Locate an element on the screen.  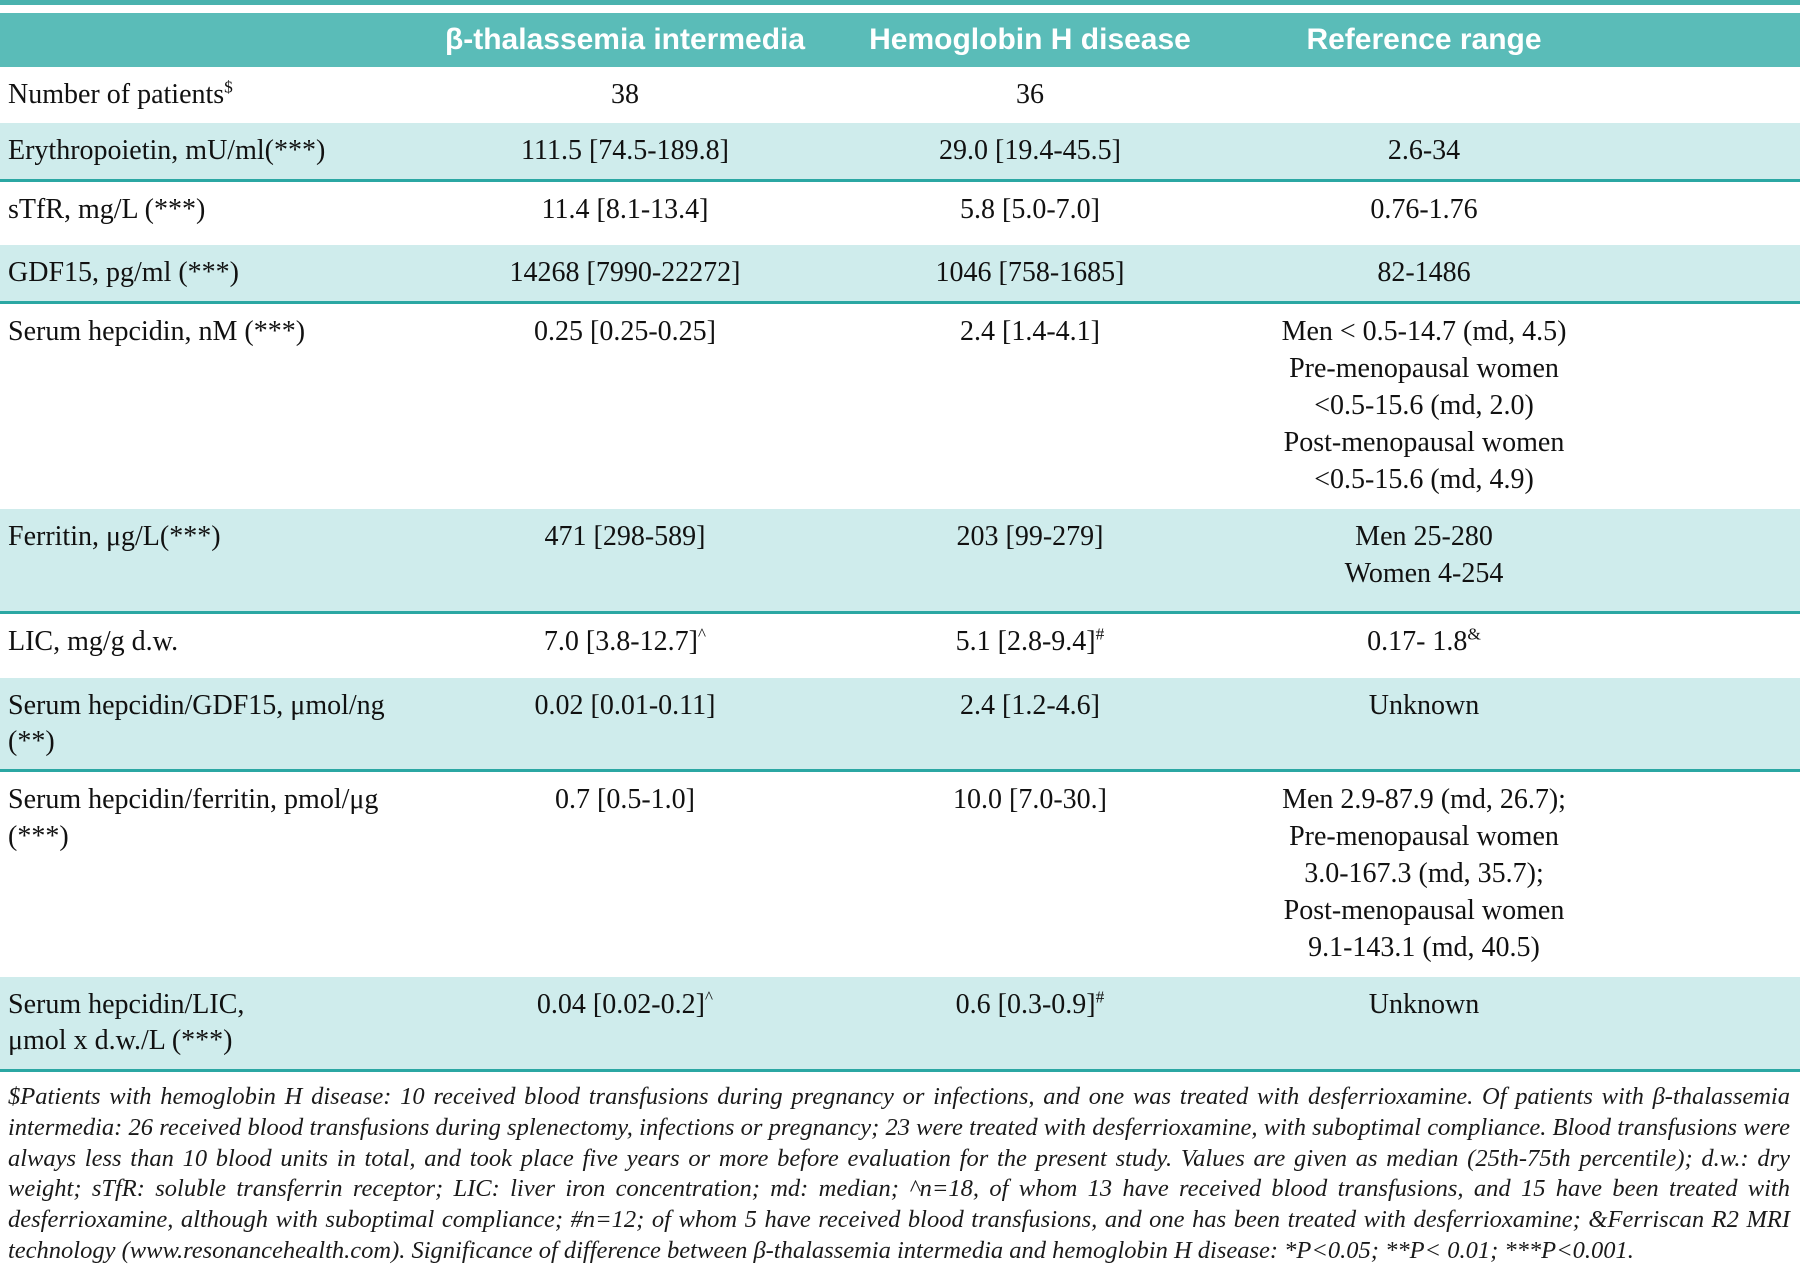
header-hemoglobin-h: Hemoglobin H disease is located at coordinates (1030, 40).